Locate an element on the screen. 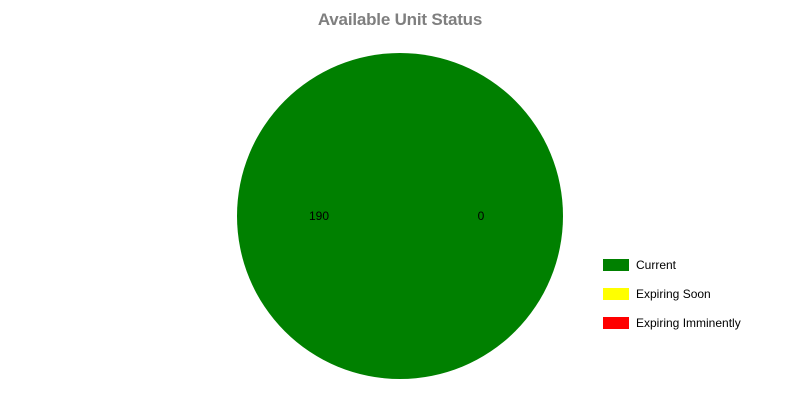 The width and height of the screenshot is (800, 400). legend-item-expiring-soon: Expiring Soon is located at coordinates (672, 293).